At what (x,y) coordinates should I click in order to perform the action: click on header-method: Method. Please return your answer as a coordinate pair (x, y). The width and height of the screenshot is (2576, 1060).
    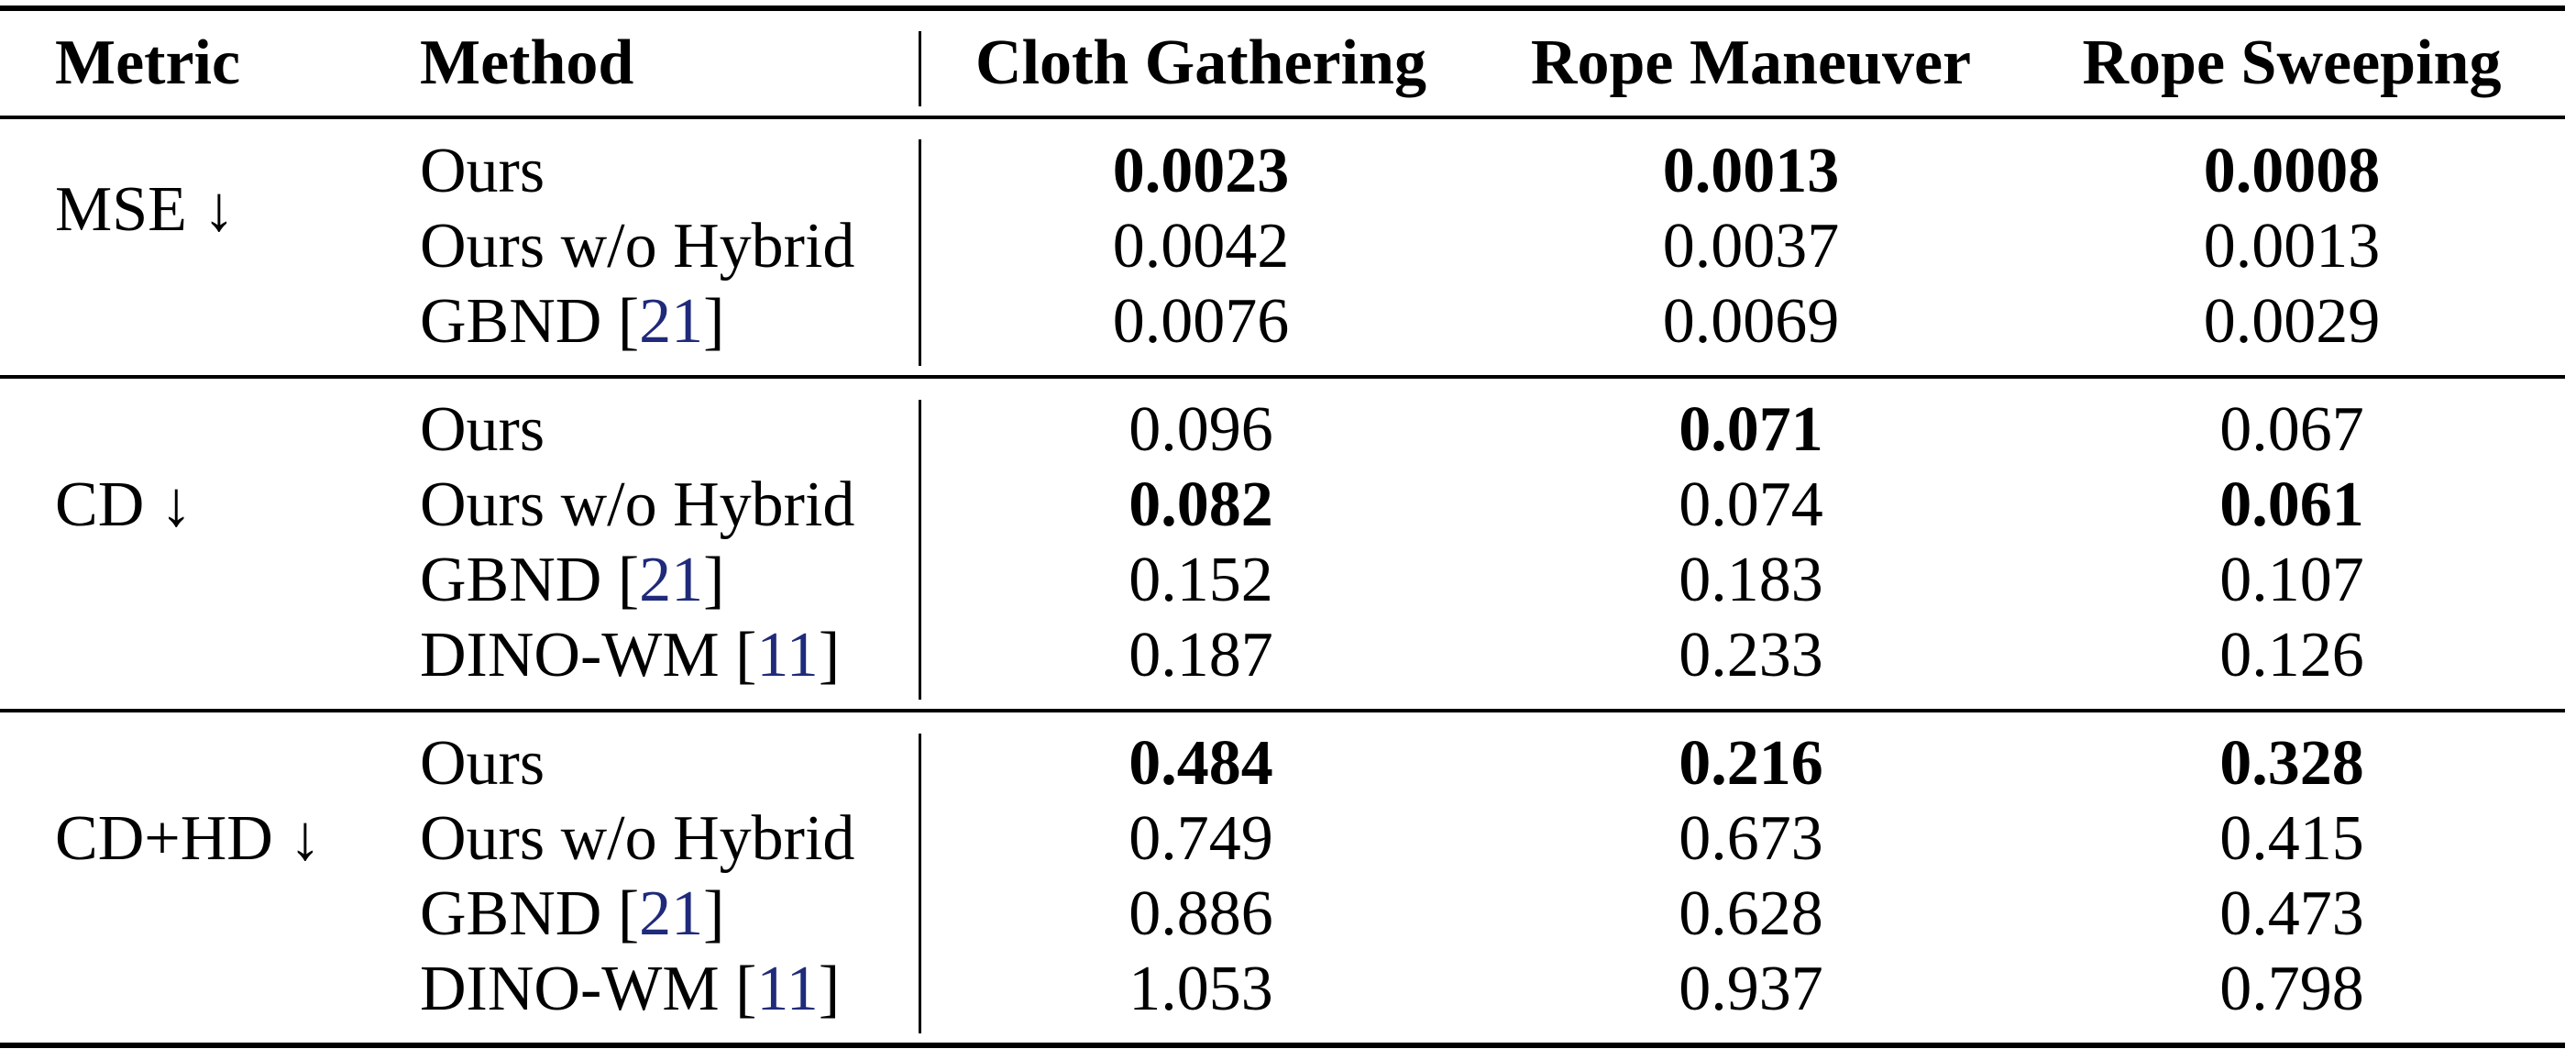
    Looking at the image, I should click on (527, 63).